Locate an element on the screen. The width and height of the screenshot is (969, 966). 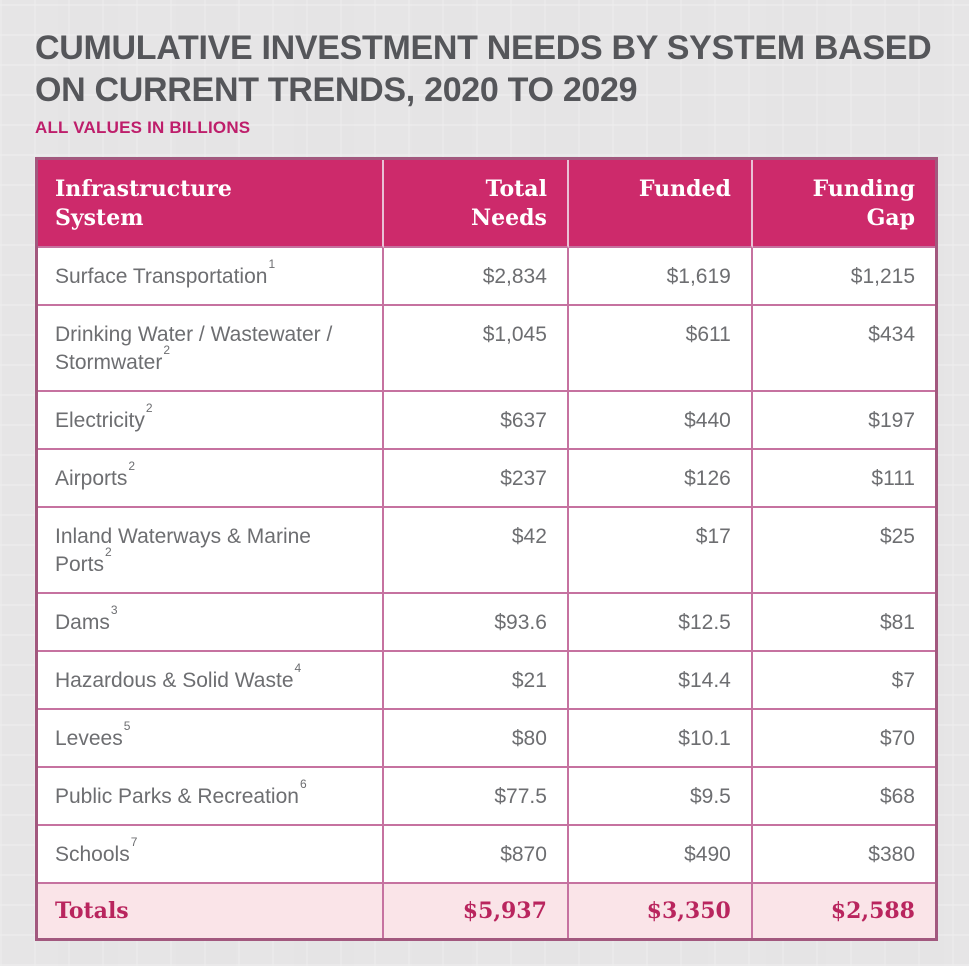
totals-row: Totals $5,937 $3,350 $2,588 is located at coordinates (486, 911).